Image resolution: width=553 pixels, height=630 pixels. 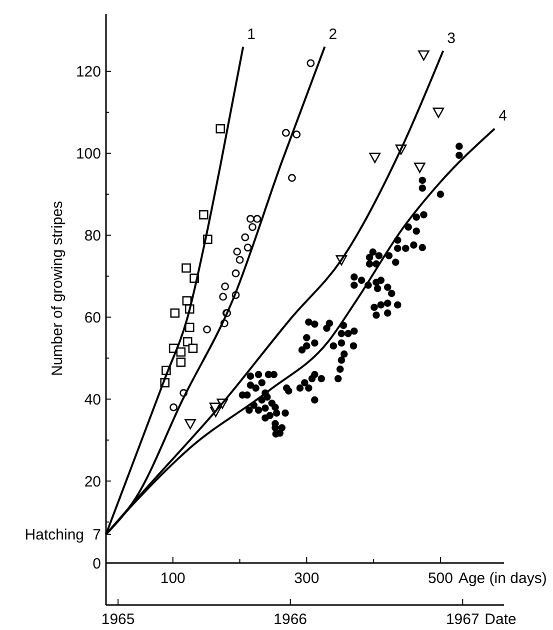 What do you see at coordinates (502, 578) in the screenshot?
I see `x-axis-title: Age (in days)` at bounding box center [502, 578].